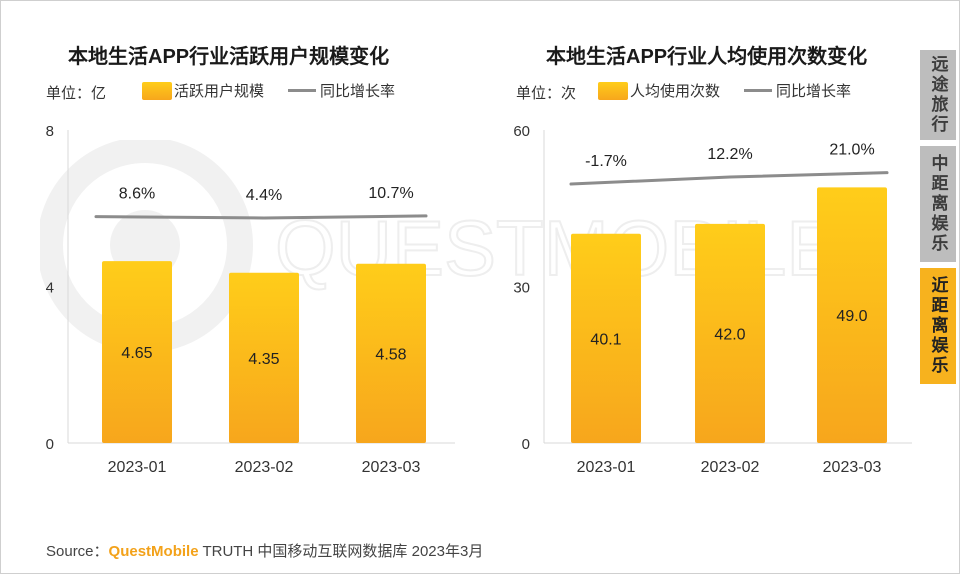 Image resolution: width=960 pixels, height=574 pixels. What do you see at coordinates (157, 90) in the screenshot?
I see `chart1-legend-bar-swatch` at bounding box center [157, 90].